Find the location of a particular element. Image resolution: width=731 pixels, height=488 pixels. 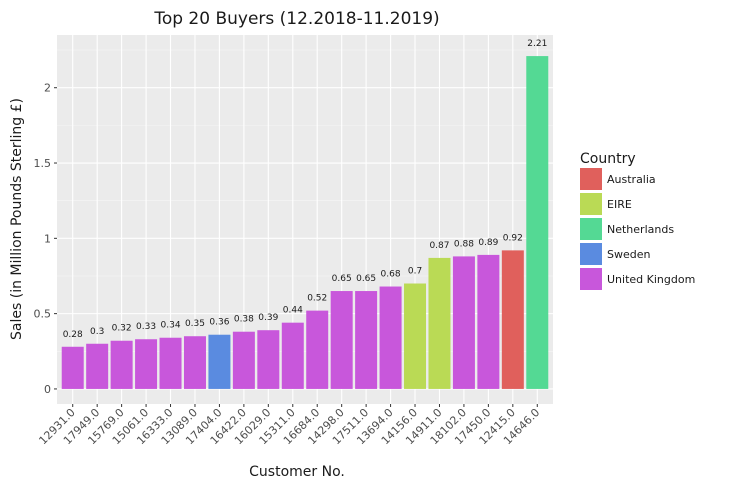

data-label-12931.0: 0.28 is located at coordinates (73, 335).